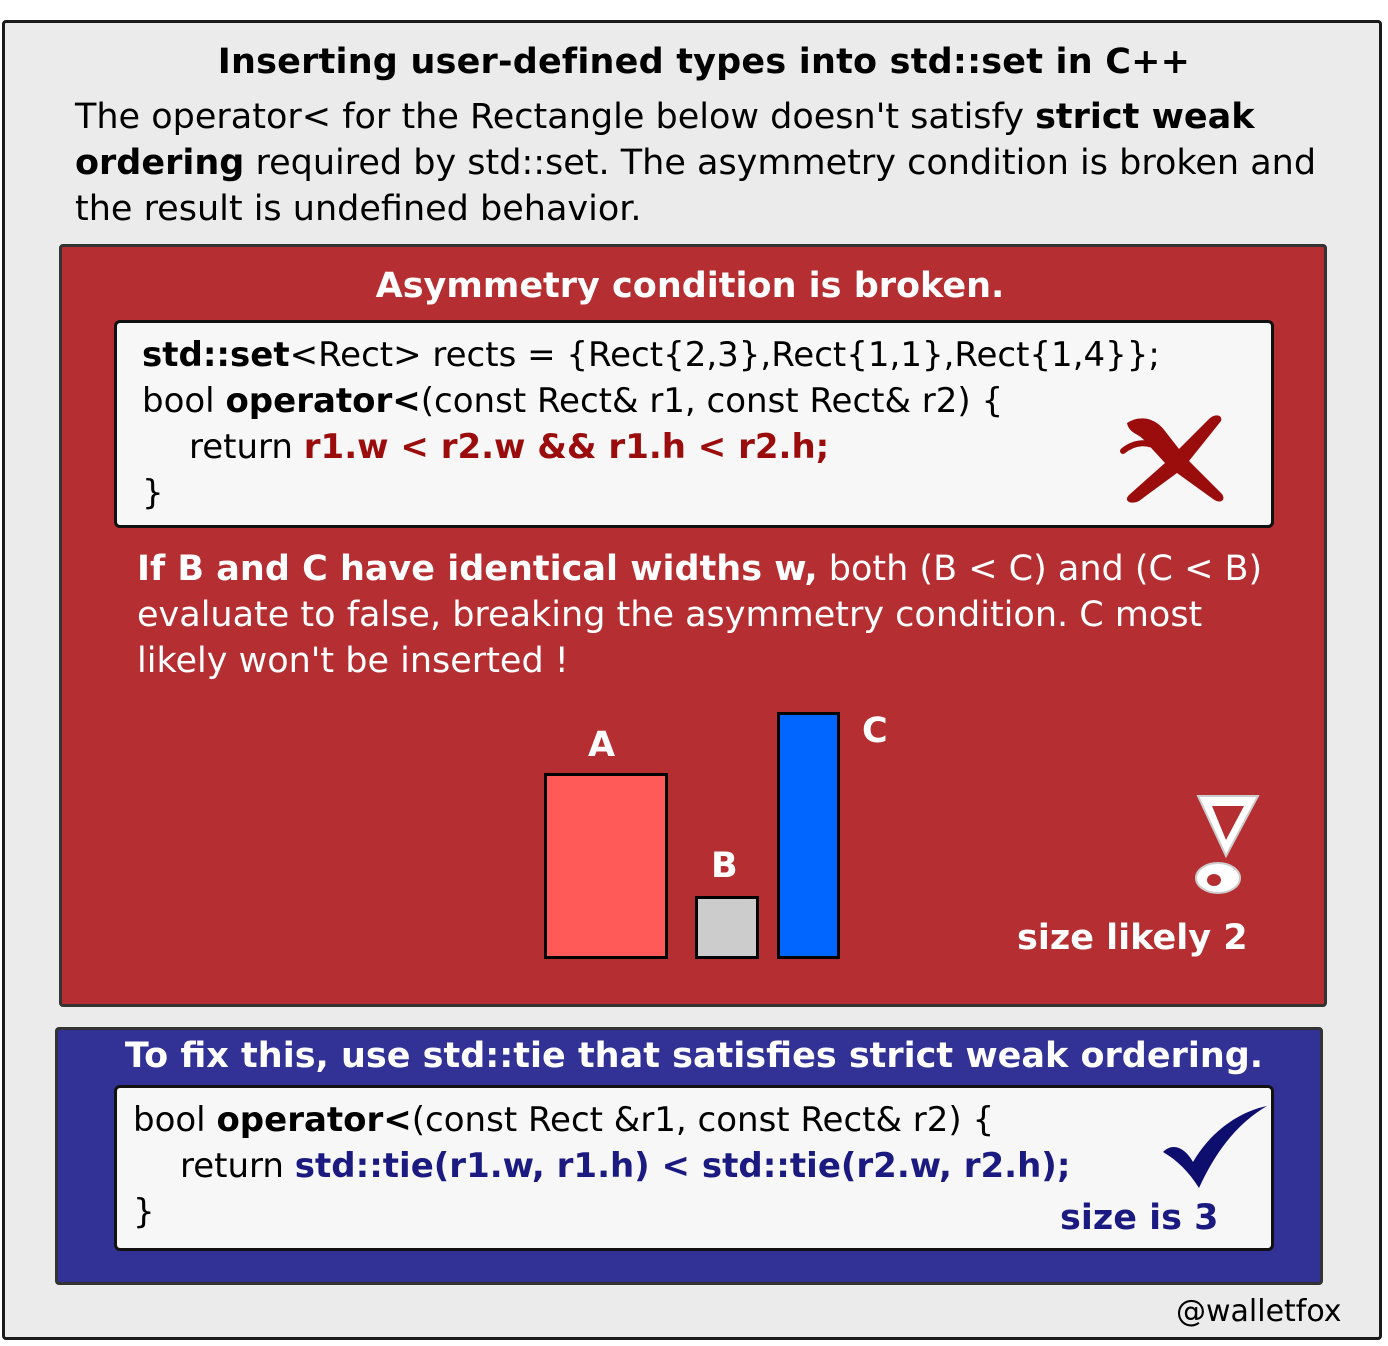 Image resolution: width=1388 pixels, height=1346 pixels. What do you see at coordinates (808, 835) in the screenshot?
I see `rect-c` at bounding box center [808, 835].